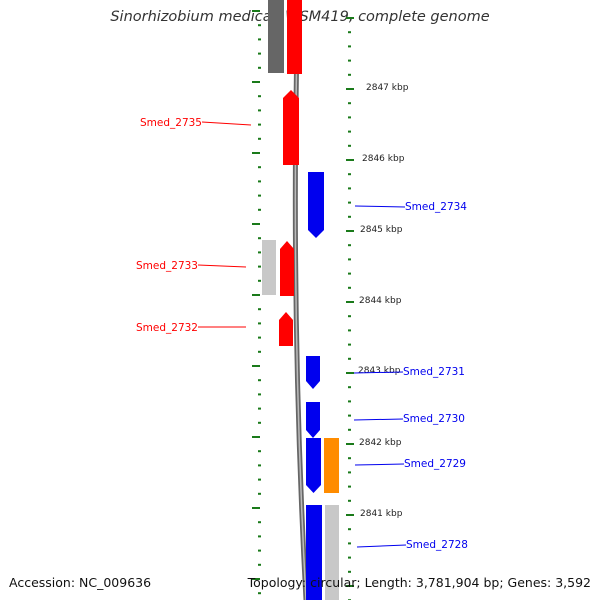 The height and width of the screenshot is (600, 600). Describe the element at coordinates (80, 582) in the screenshot. I see `accession-label: Accession: NC_009636` at that location.